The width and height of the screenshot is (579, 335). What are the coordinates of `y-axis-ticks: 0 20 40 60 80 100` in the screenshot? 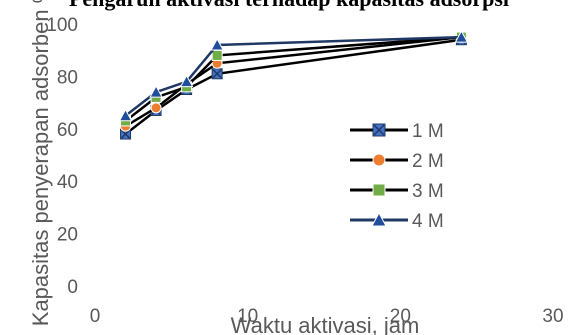 It's located at (62, 156).